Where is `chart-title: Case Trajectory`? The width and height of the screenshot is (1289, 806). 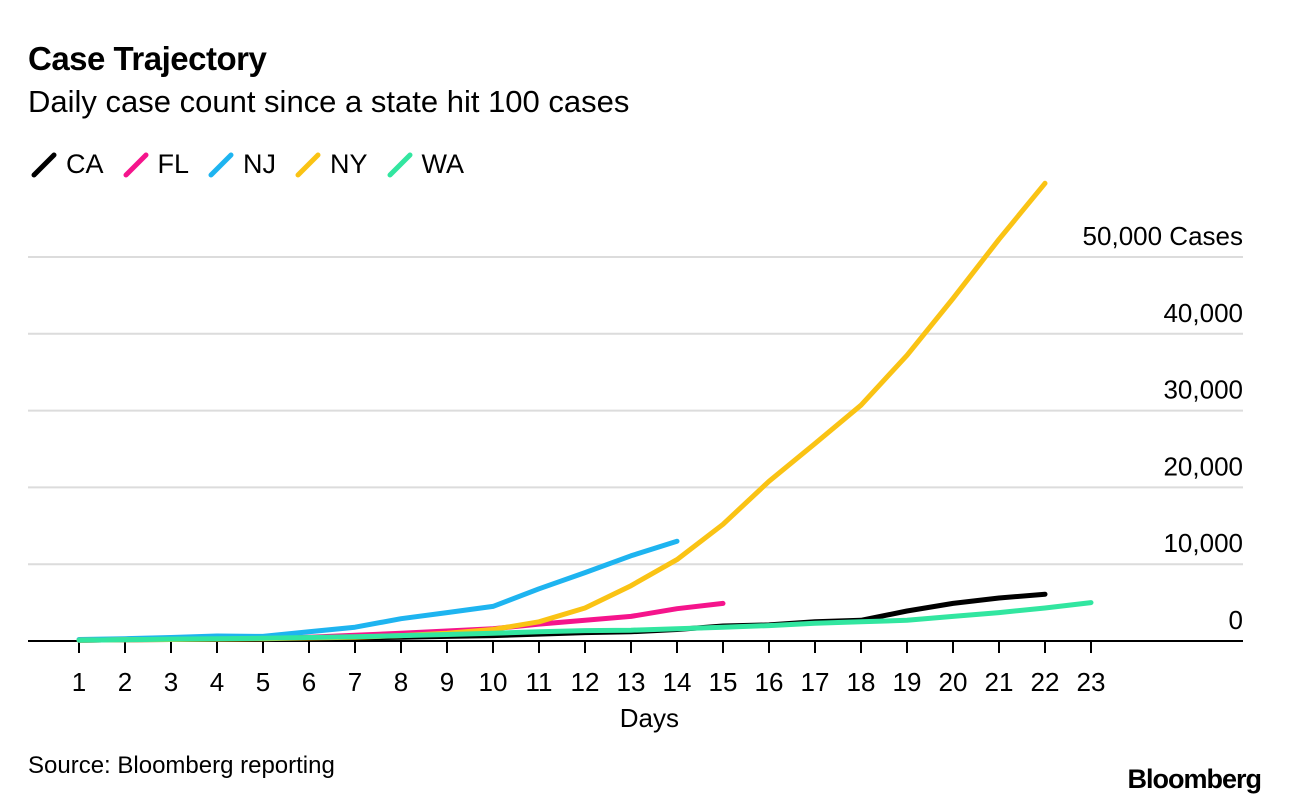
chart-title: Case Trajectory is located at coordinates (147, 58).